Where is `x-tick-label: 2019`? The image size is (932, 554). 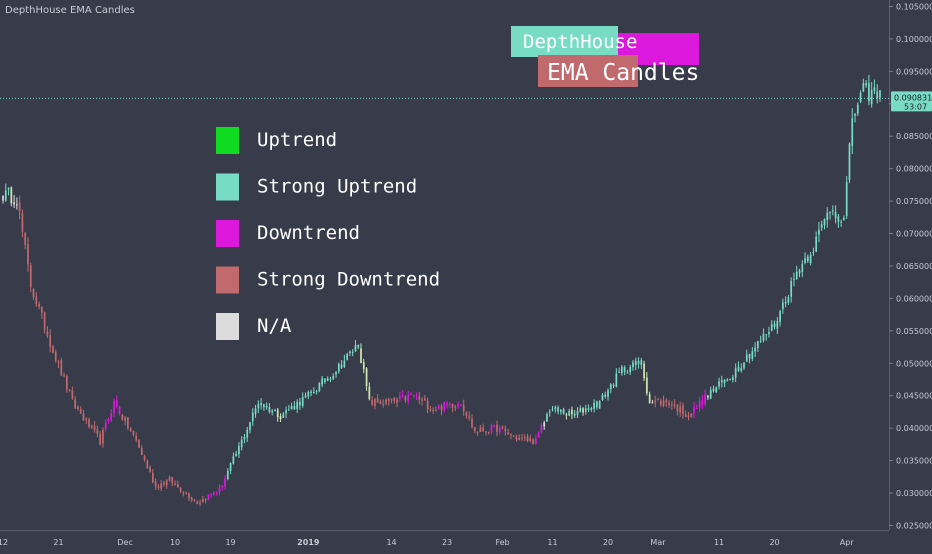 x-tick-label: 2019 is located at coordinates (308, 542).